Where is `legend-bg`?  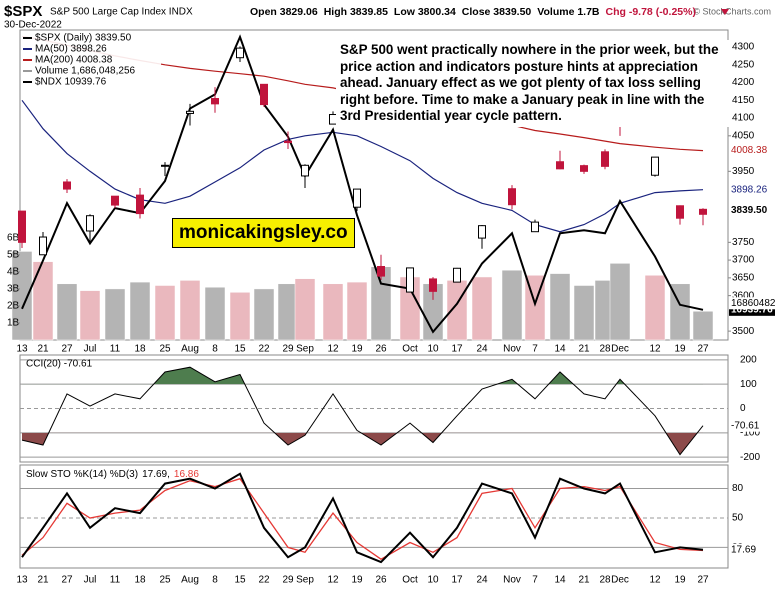 legend-bg is located at coordinates (91, 59).